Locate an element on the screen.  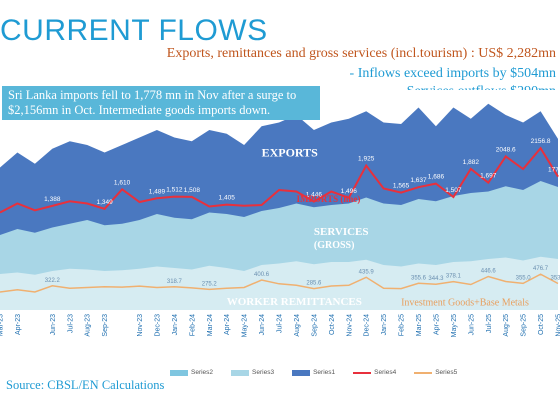
legend-item-series5: Series5 is located at coordinates (435, 372).